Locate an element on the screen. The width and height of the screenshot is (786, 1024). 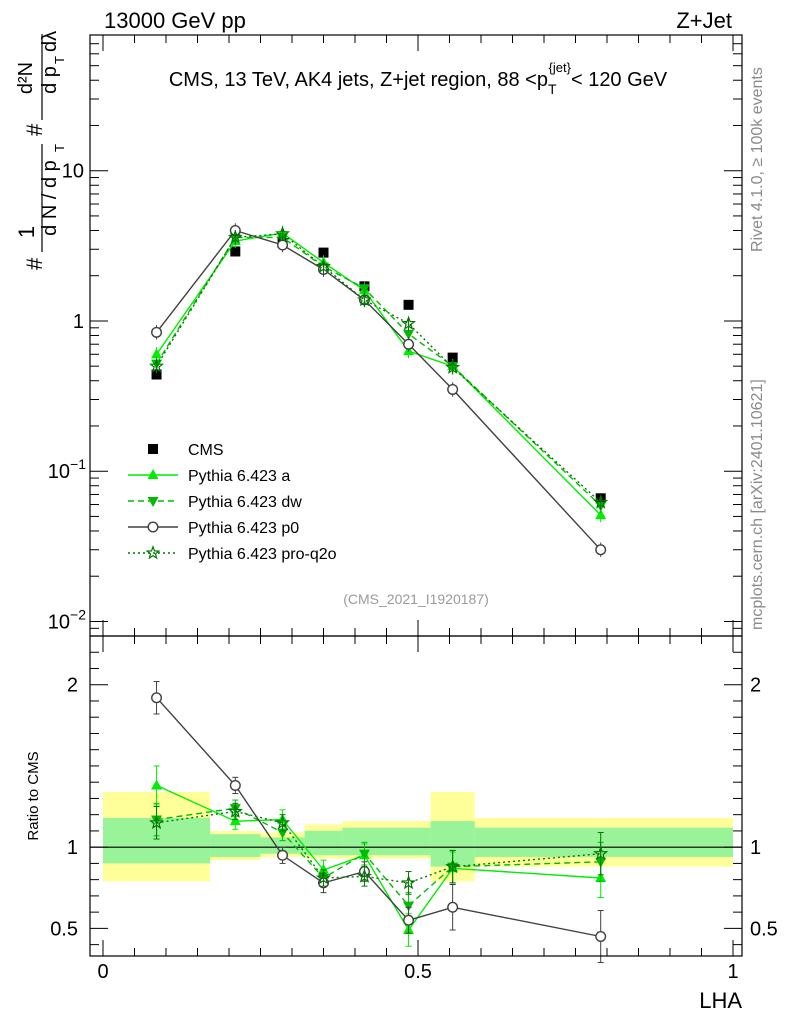
analysis-label: (CMS_2021_I1920187) is located at coordinates (416, 599).